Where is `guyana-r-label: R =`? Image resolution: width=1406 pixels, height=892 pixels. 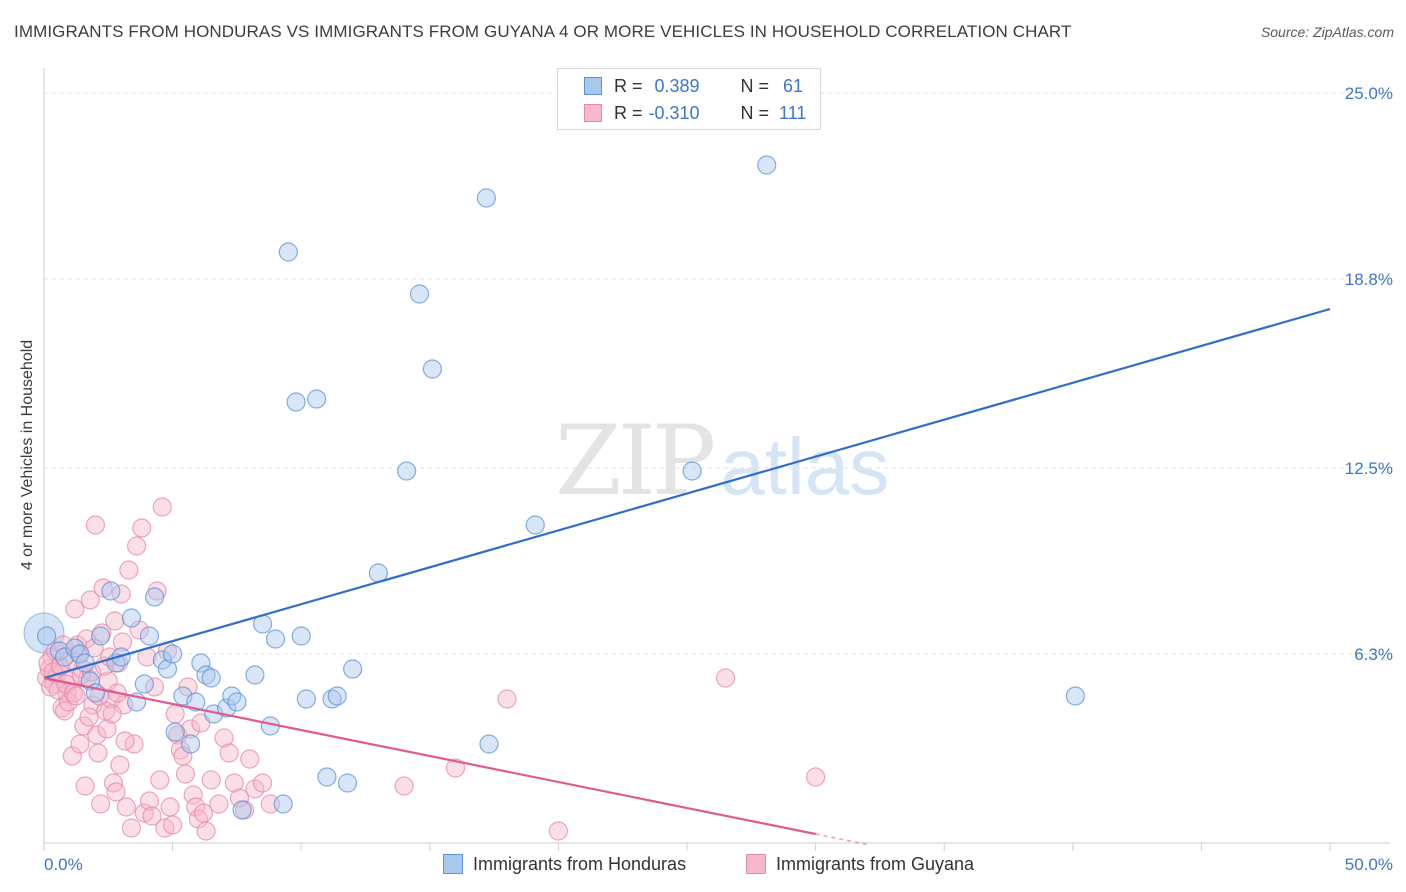 guyana-r-label: R = is located at coordinates (628, 112).